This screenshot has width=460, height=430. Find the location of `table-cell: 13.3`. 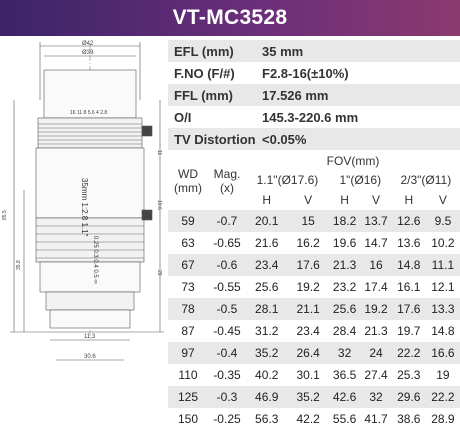

table-cell: 13.3 is located at coordinates (442, 309).